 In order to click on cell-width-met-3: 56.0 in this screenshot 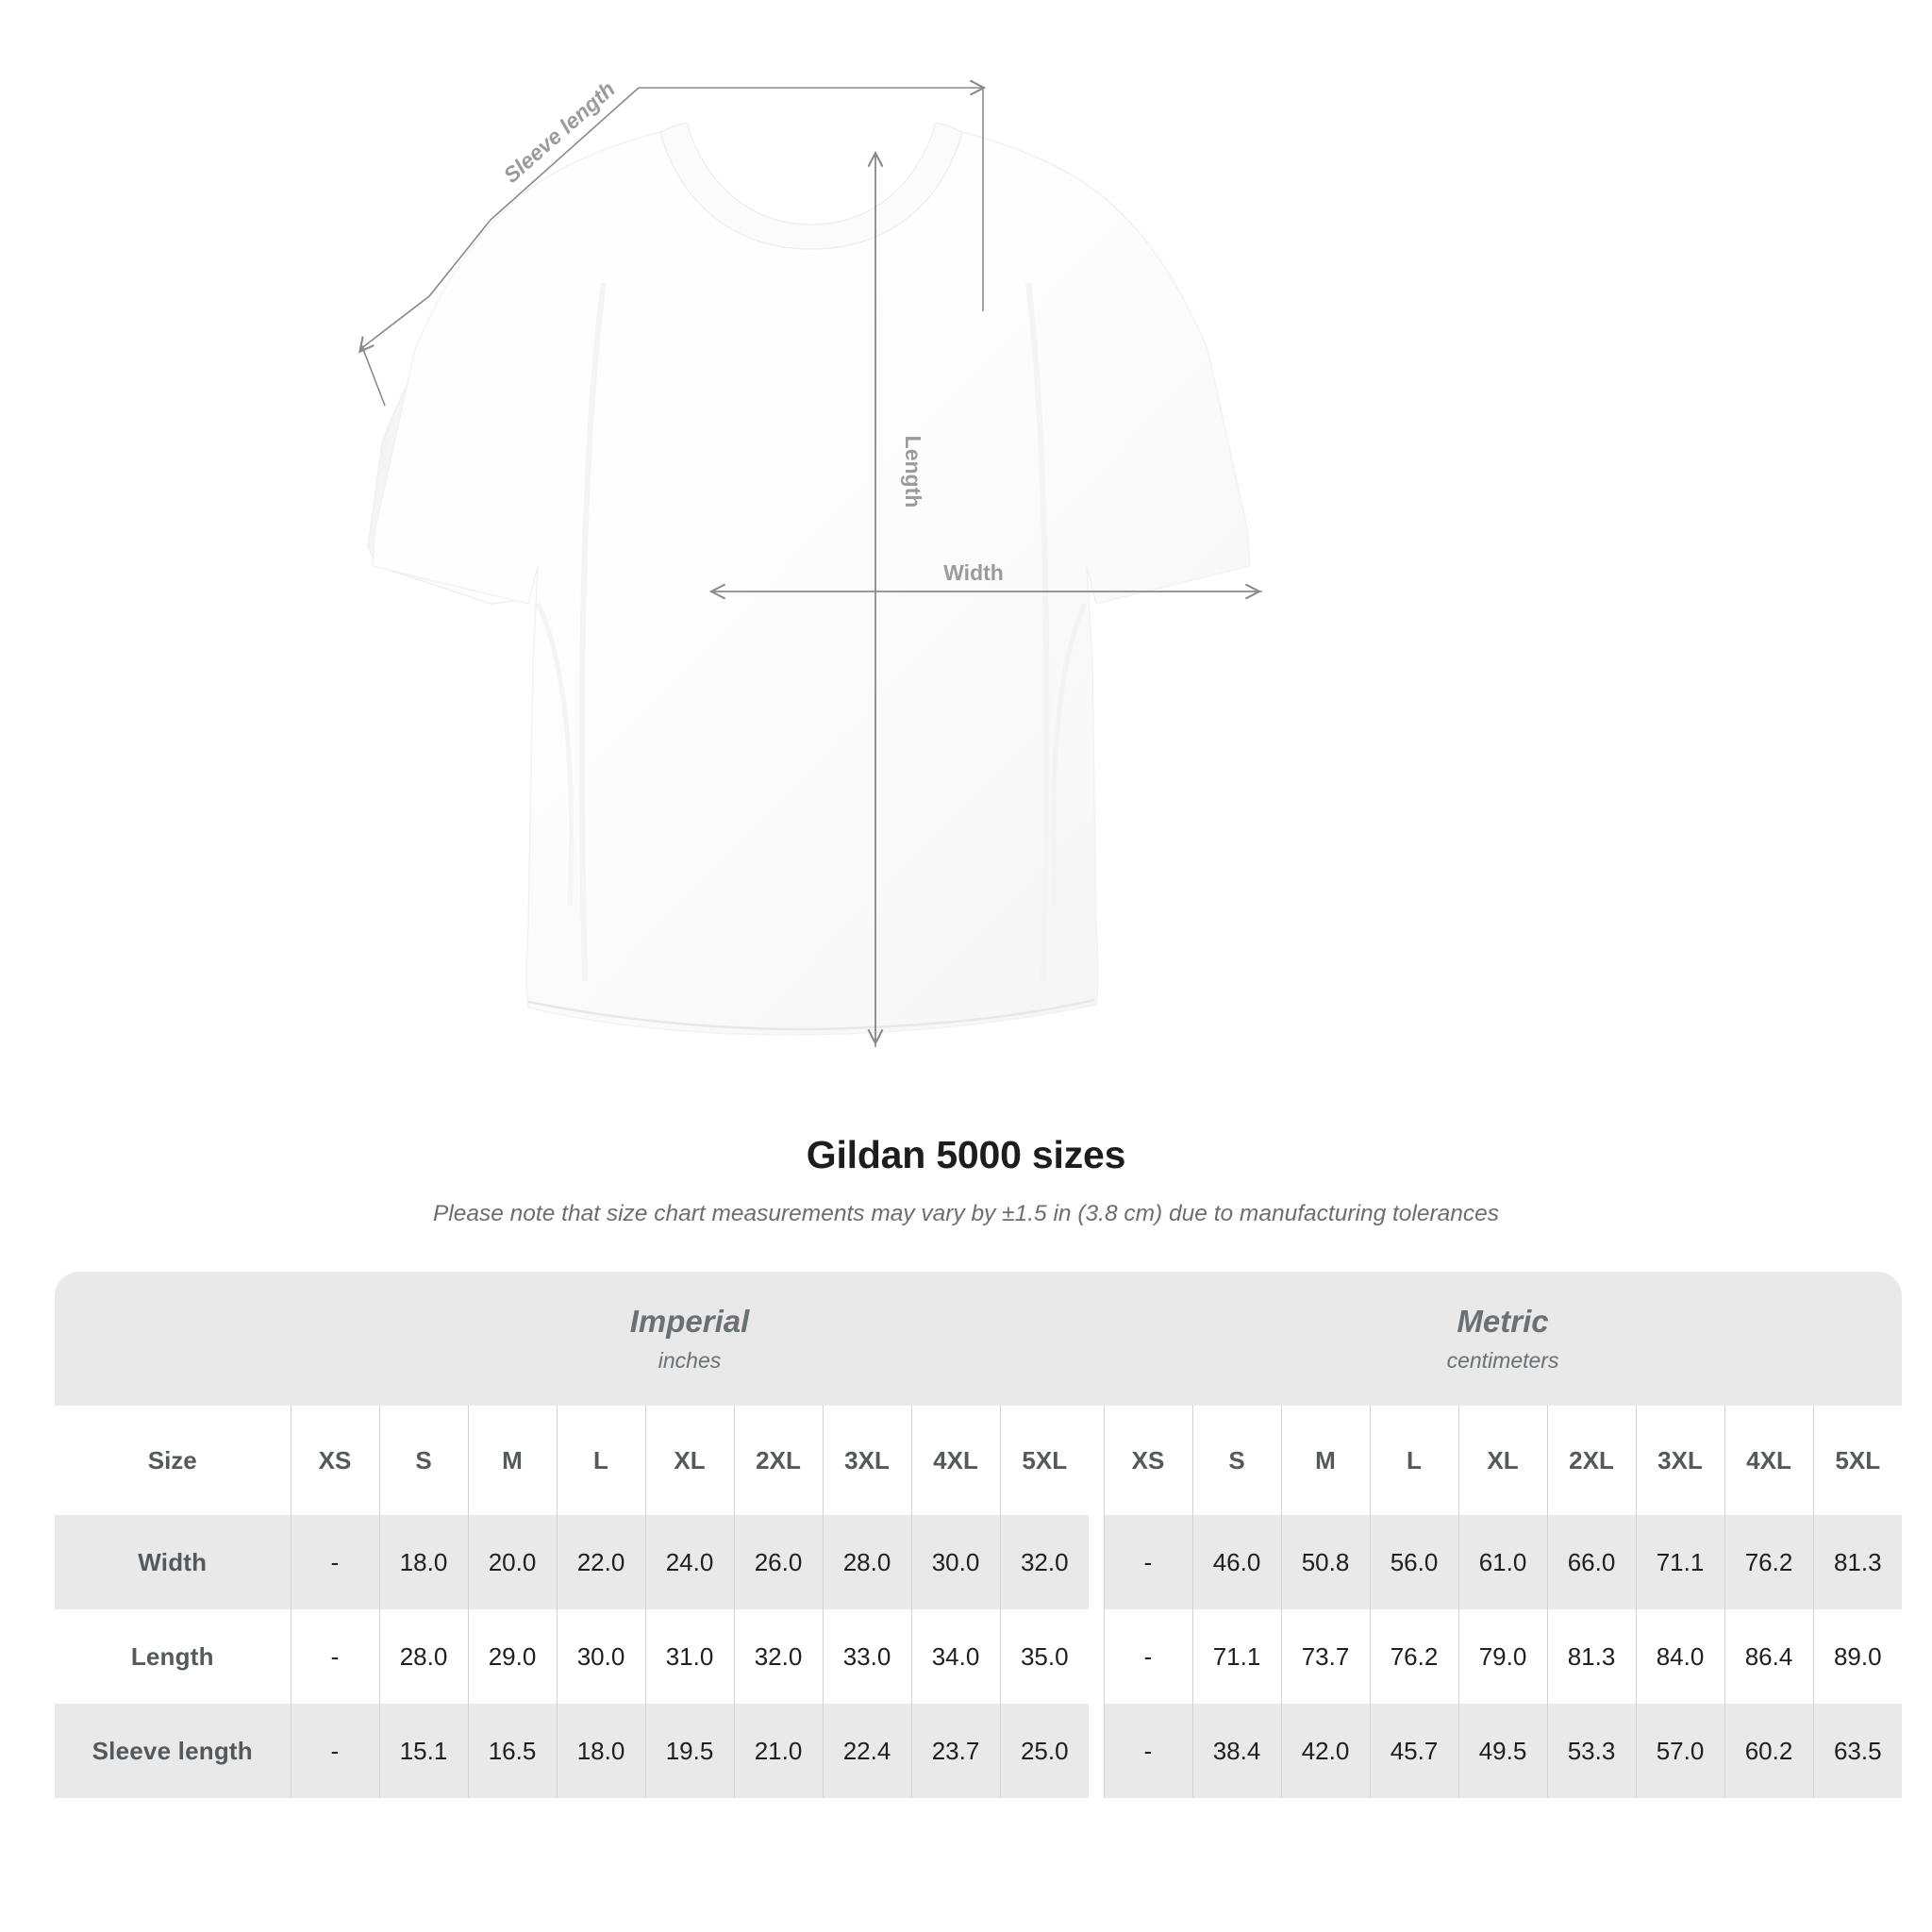, I will do `click(1413, 1562)`.